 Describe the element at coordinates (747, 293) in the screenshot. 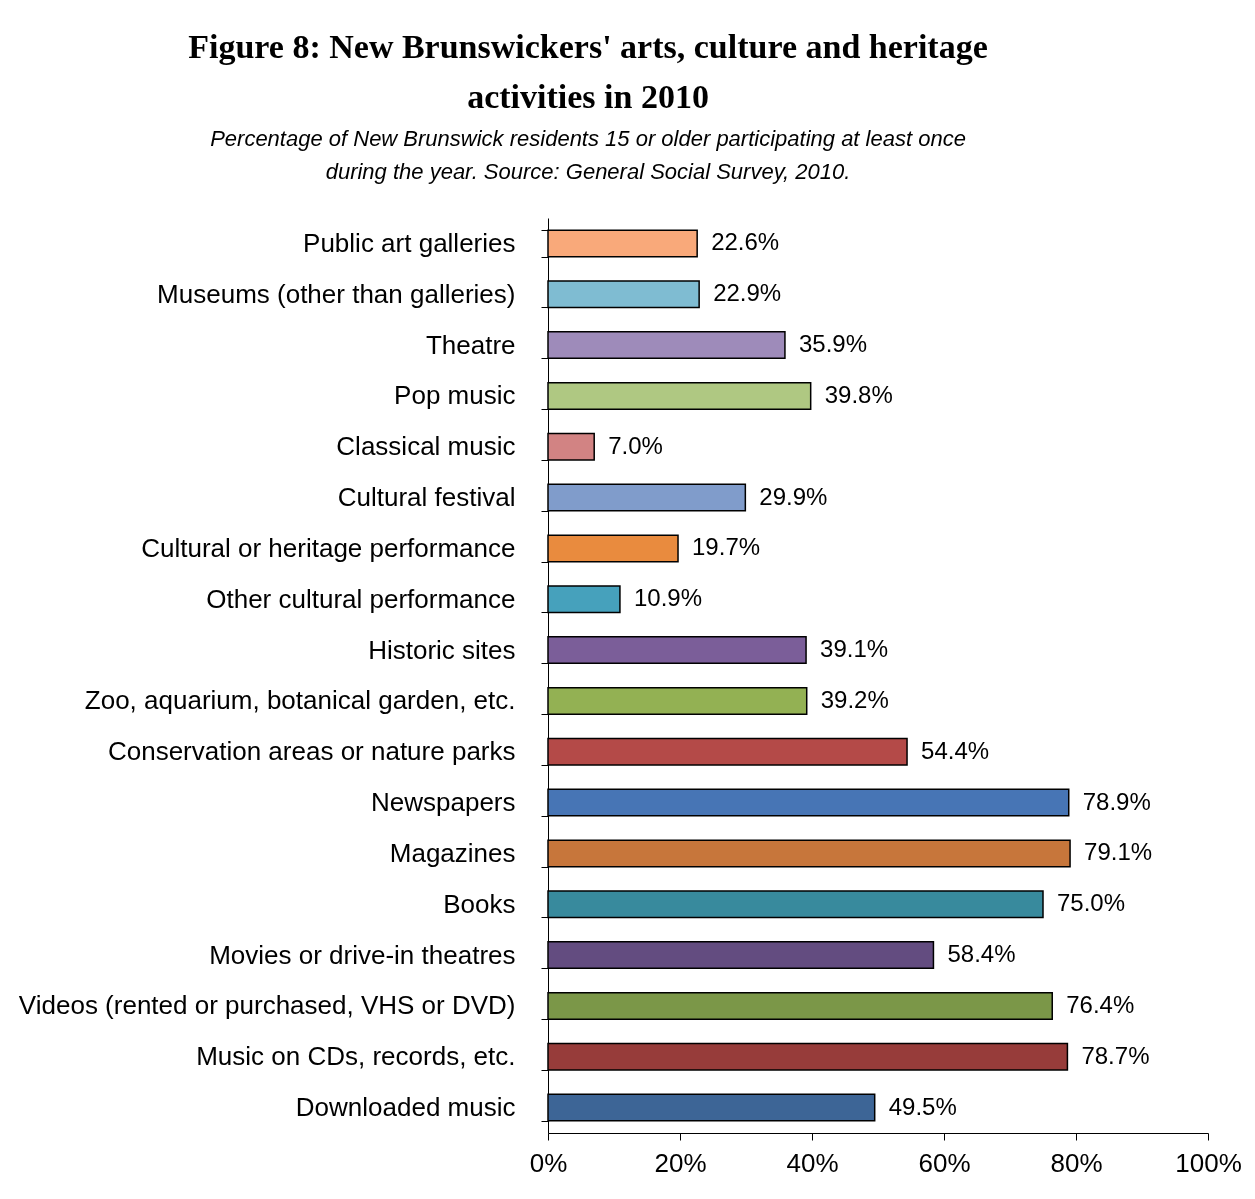

I see `data-label: 22.9%` at that location.